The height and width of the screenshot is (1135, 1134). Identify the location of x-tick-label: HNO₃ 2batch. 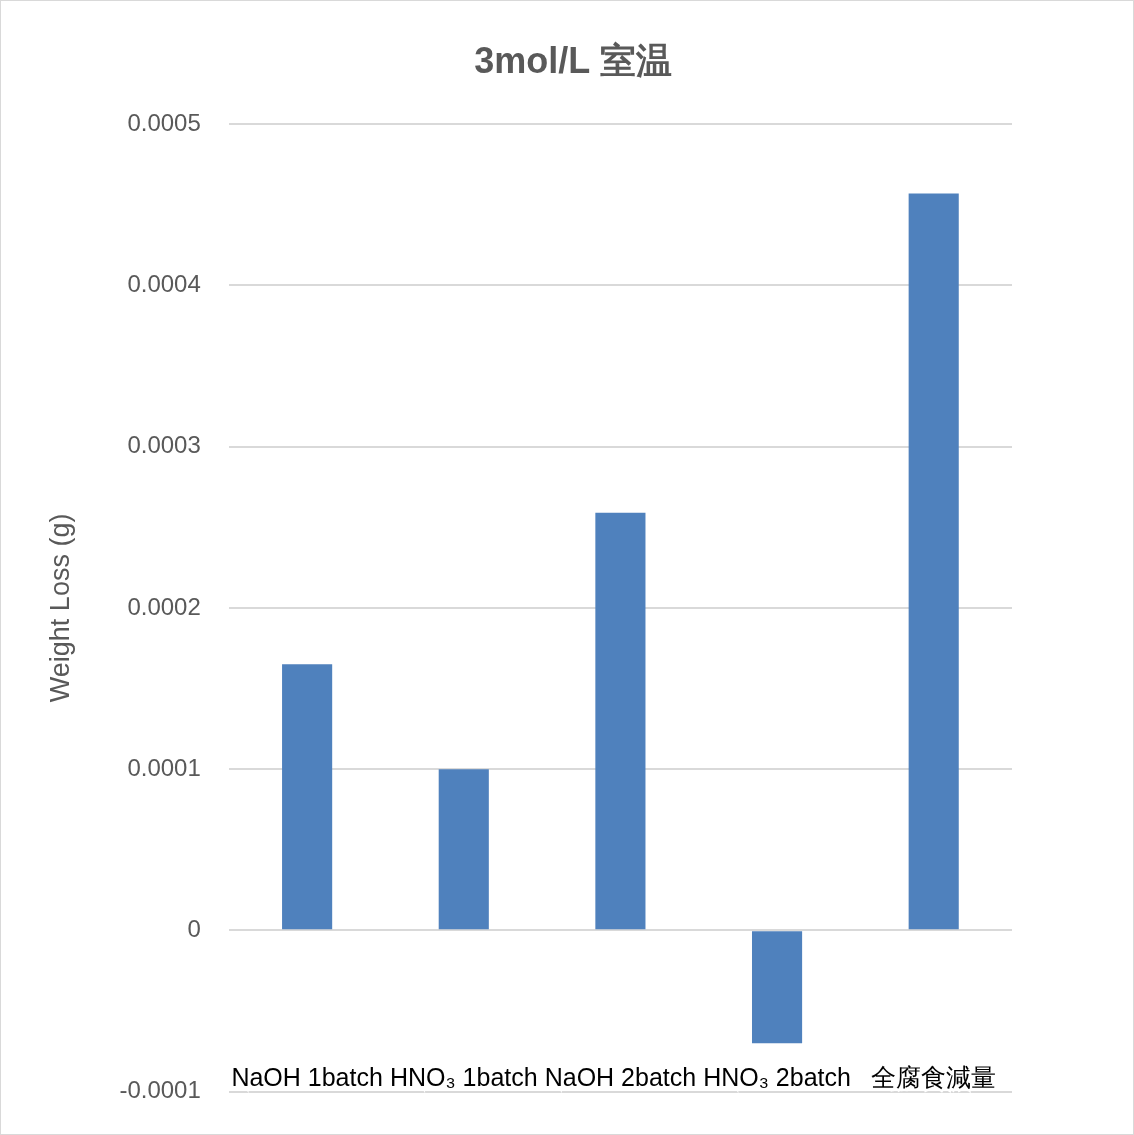
(777, 1077).